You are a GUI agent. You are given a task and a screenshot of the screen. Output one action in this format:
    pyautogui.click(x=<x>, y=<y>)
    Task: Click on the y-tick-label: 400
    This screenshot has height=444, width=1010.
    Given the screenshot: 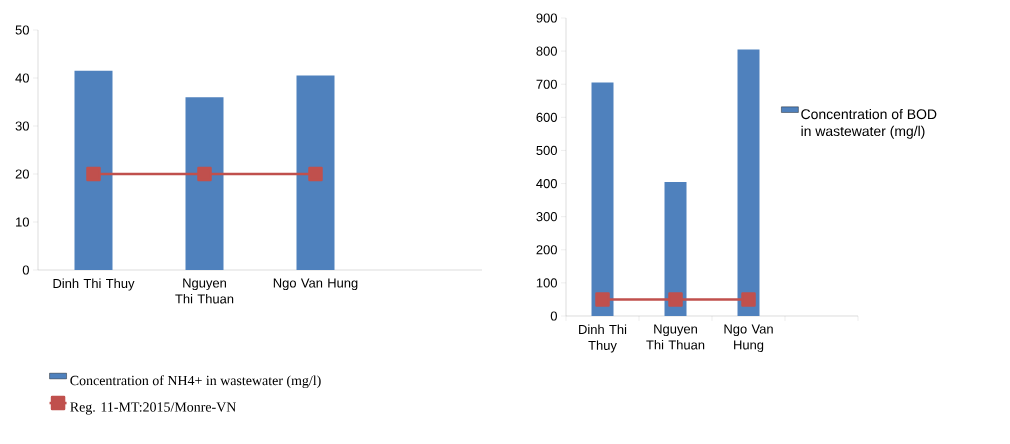 What is the action you would take?
    pyautogui.click(x=546, y=183)
    